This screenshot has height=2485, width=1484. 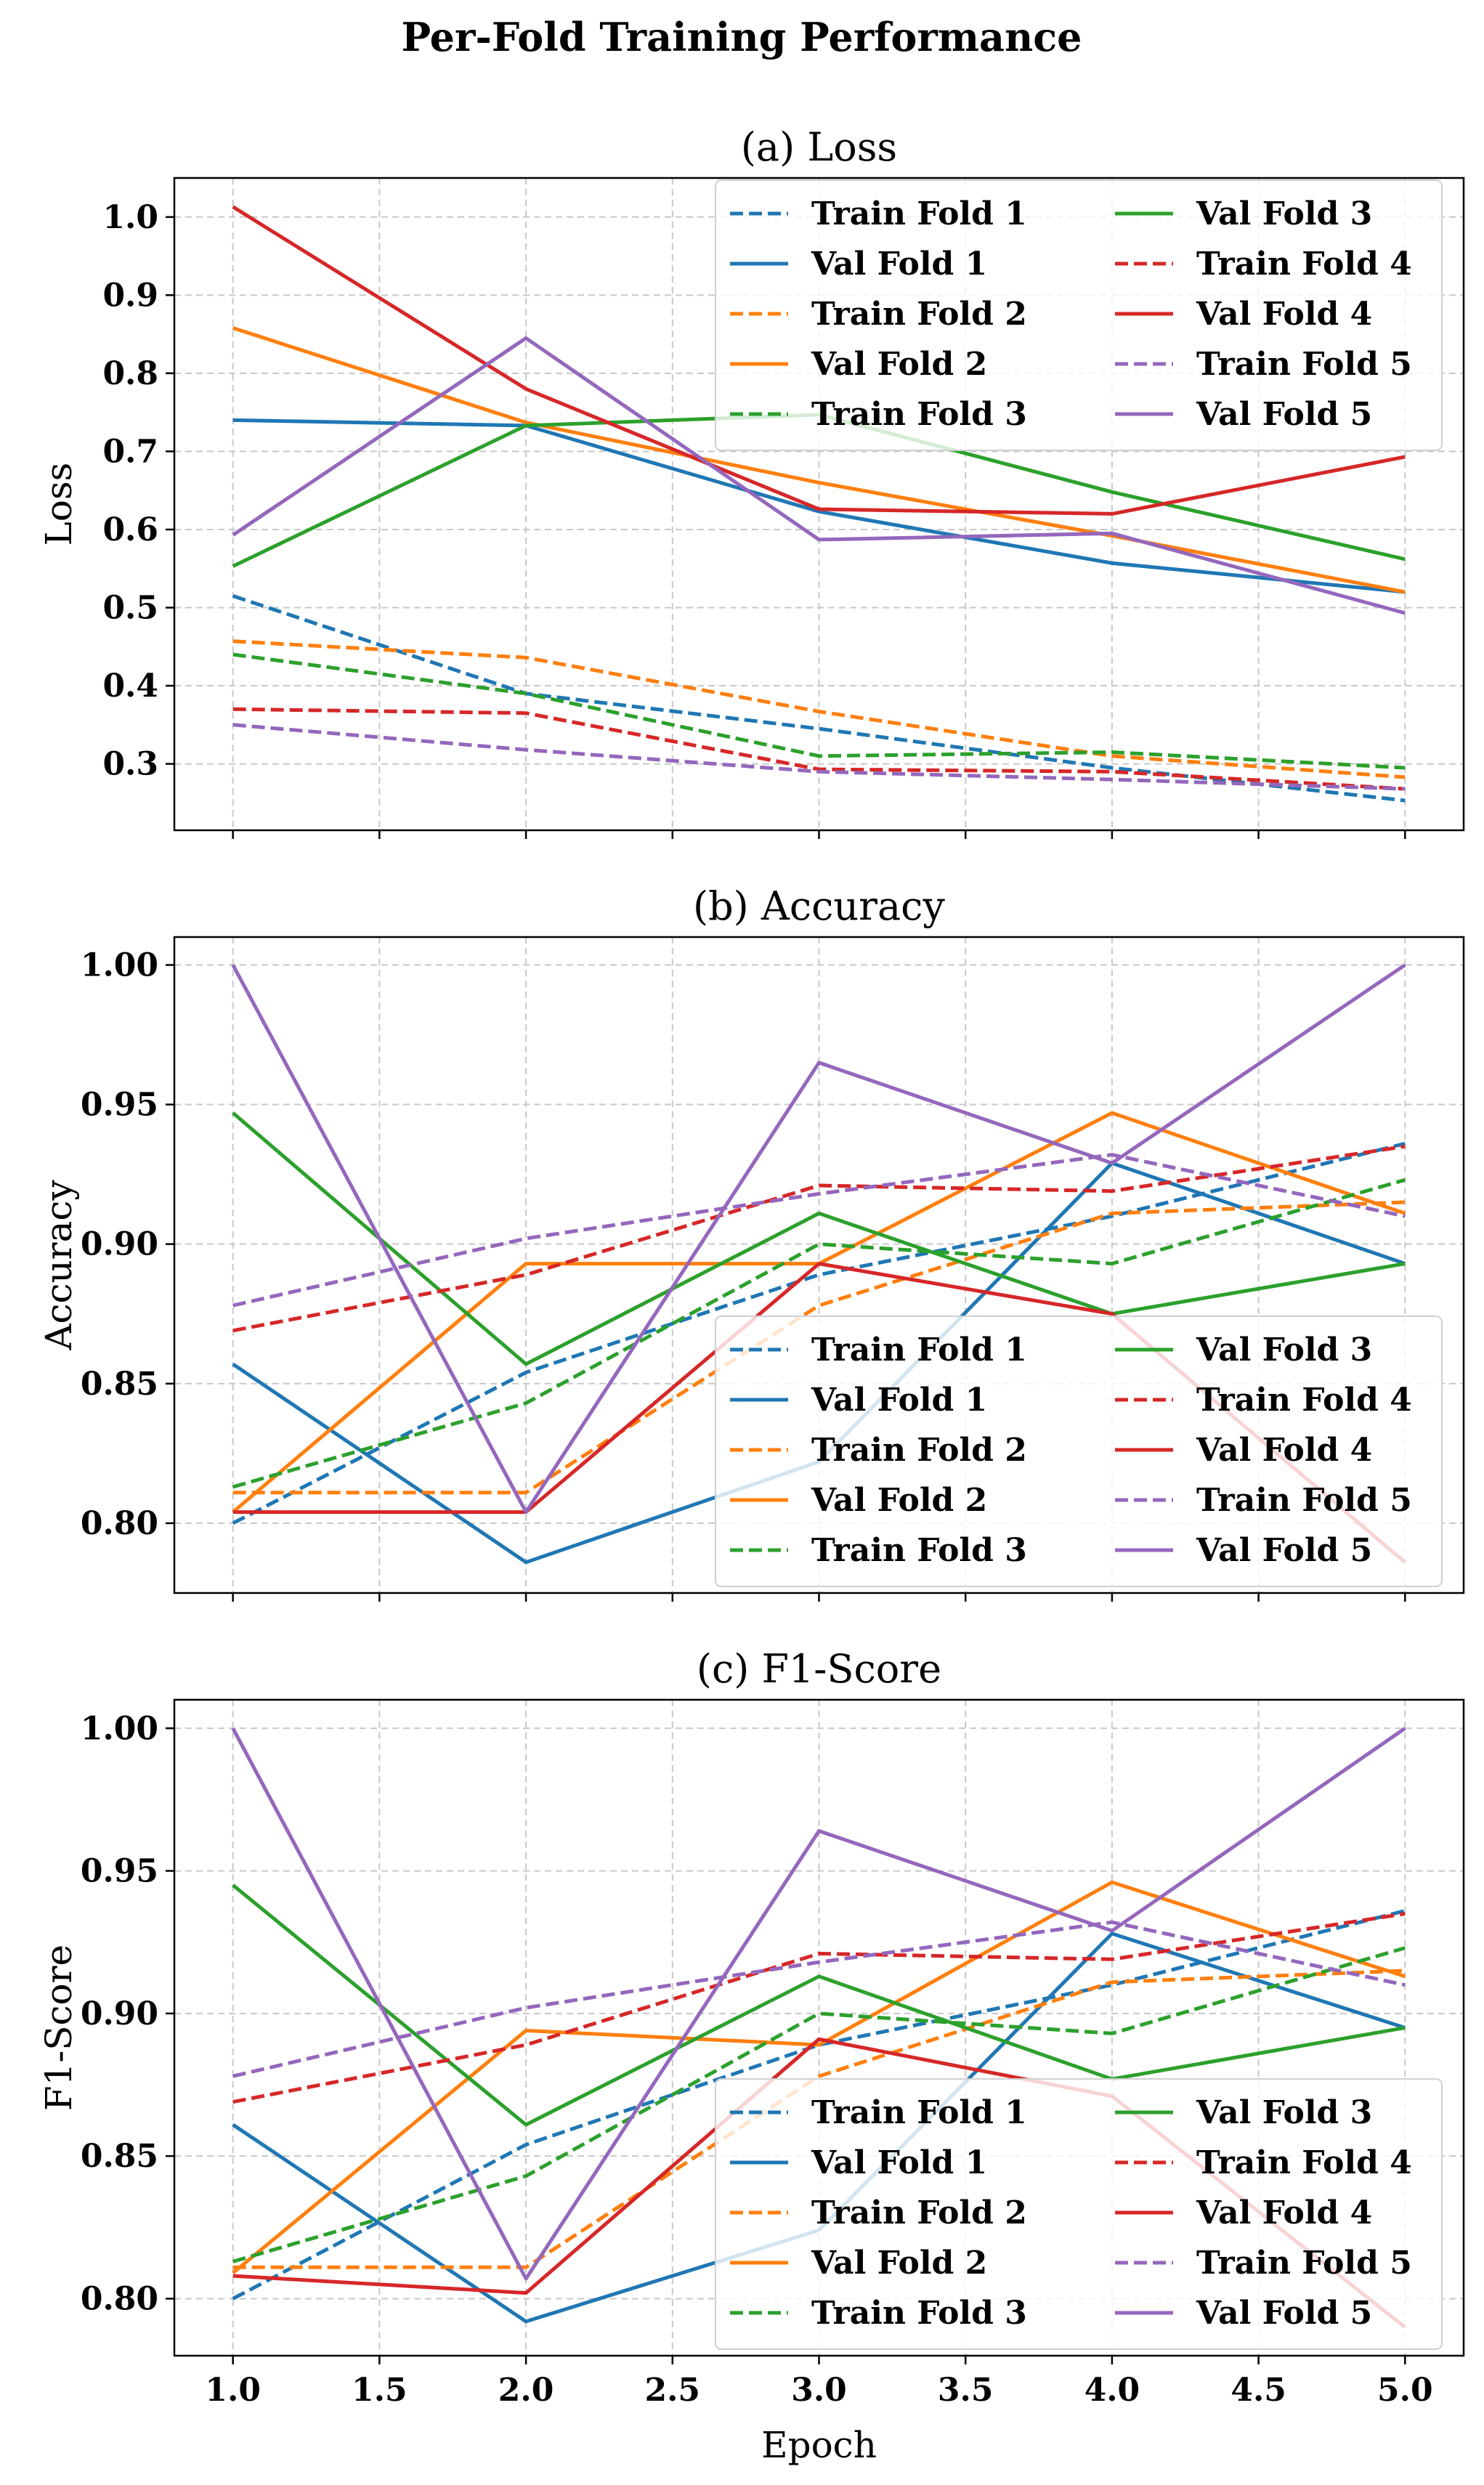 I want to click on y-tick-label: 1.0, so click(x=130, y=217).